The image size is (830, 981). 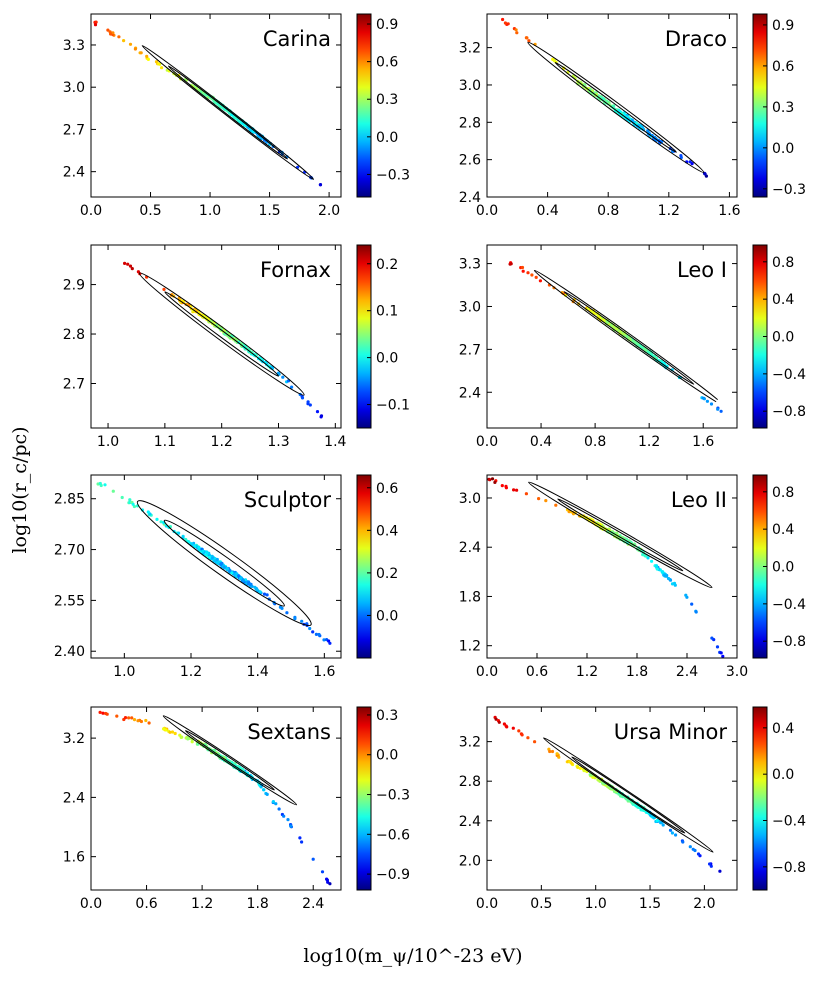 I want to click on x-tick-label: 0.4, so click(x=541, y=442).